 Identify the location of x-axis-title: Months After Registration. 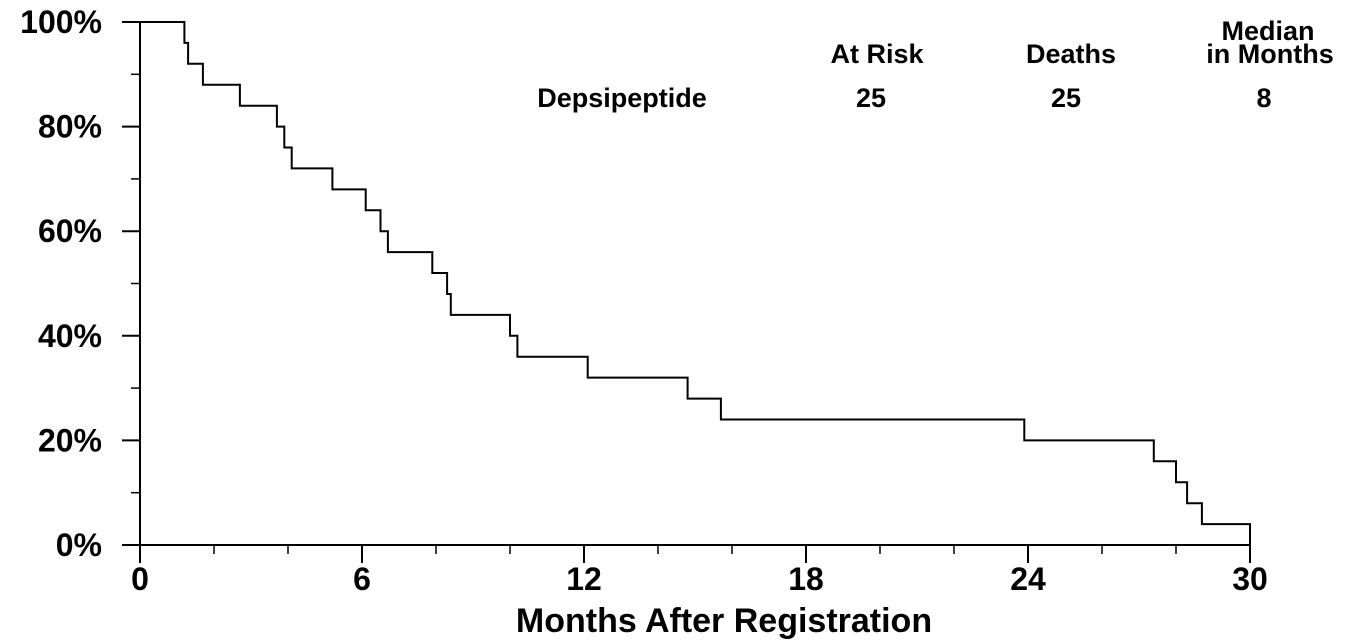
(724, 621).